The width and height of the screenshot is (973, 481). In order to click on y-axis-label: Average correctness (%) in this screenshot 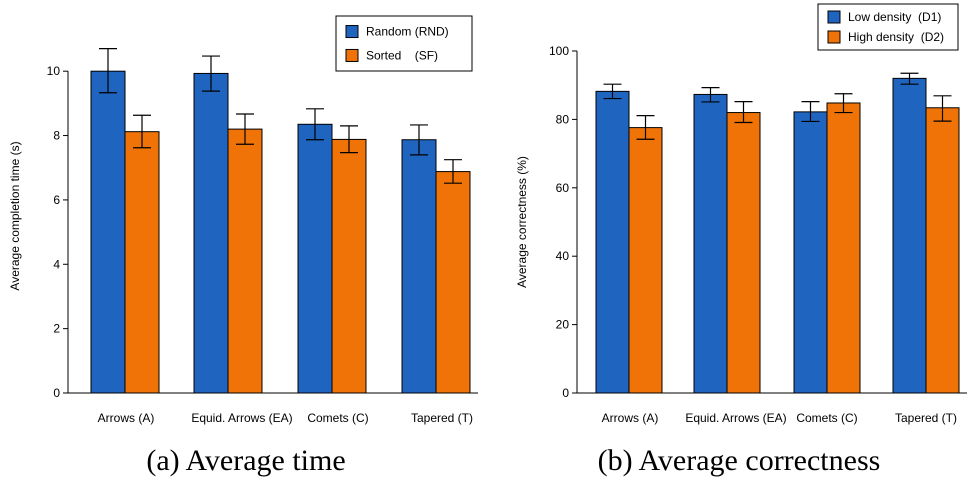, I will do `click(522, 222)`.